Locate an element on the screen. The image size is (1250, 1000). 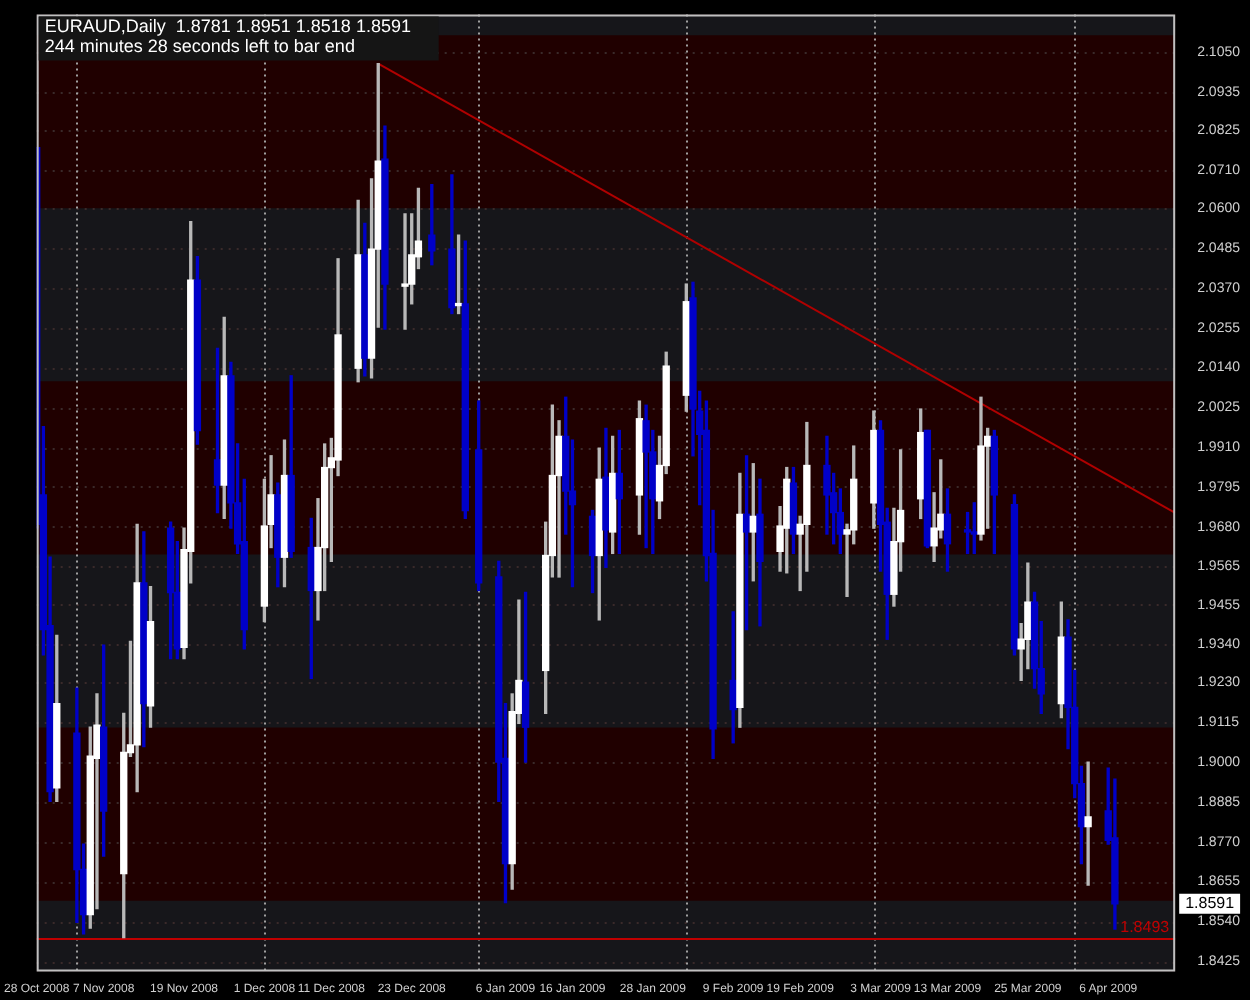
chart-title: EURAUD,Daily 1.8781 1.8951 1.8518 1.8591 is located at coordinates (227, 26).